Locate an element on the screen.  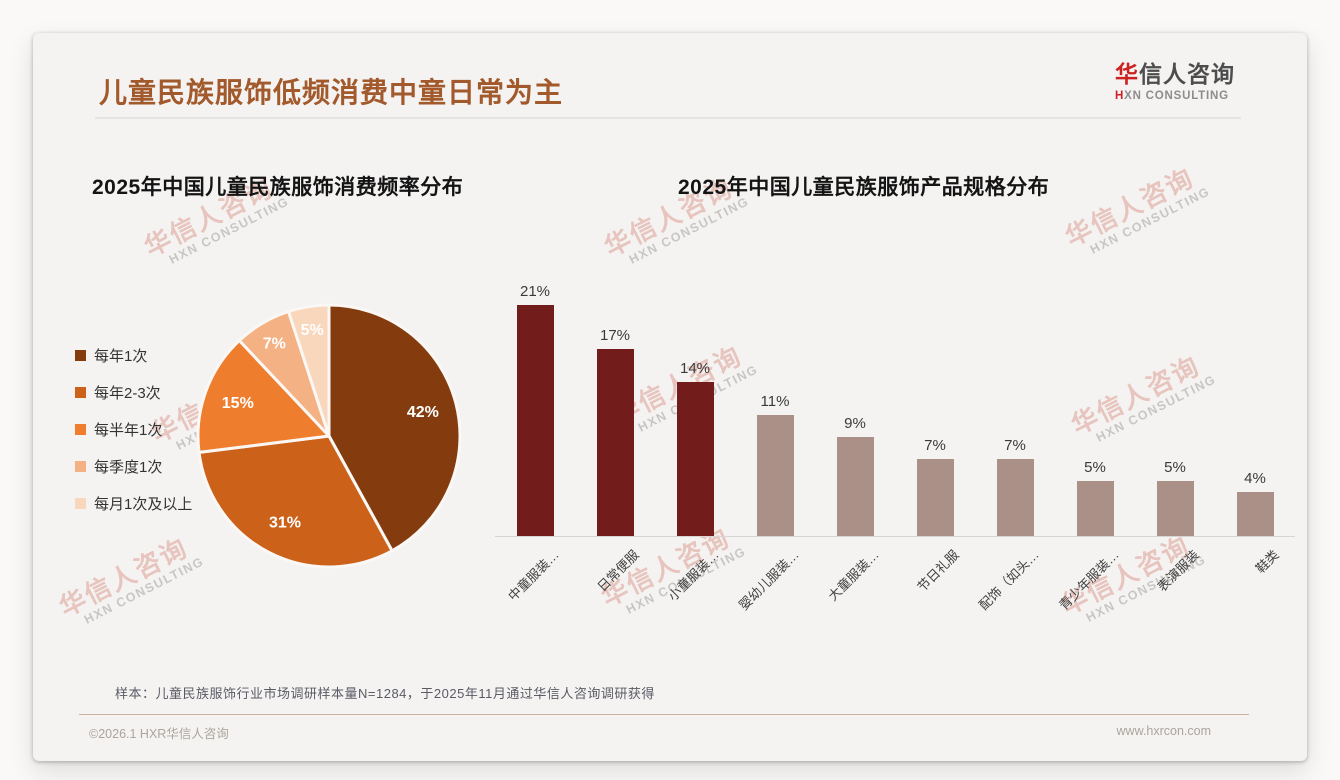
legend-item: 每年1次 is located at coordinates (133, 355).